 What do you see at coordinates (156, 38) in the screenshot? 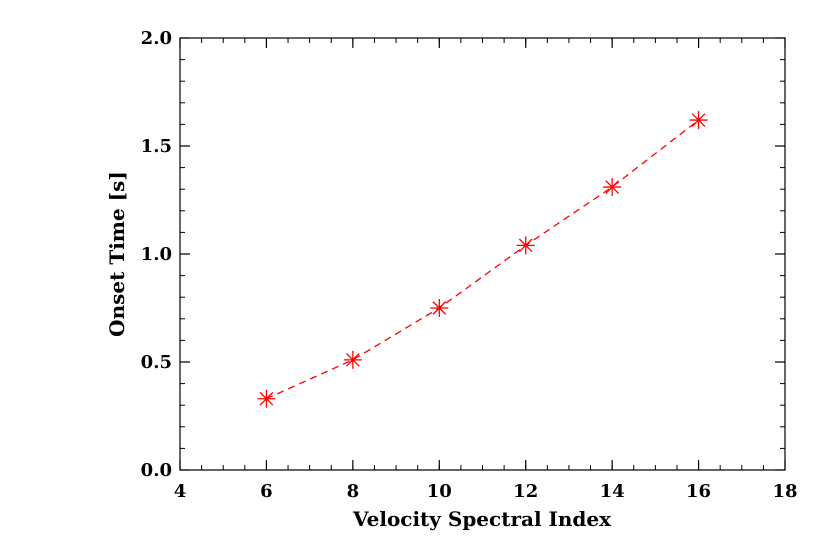
I see `y-tick-label: 2.0` at bounding box center [156, 38].